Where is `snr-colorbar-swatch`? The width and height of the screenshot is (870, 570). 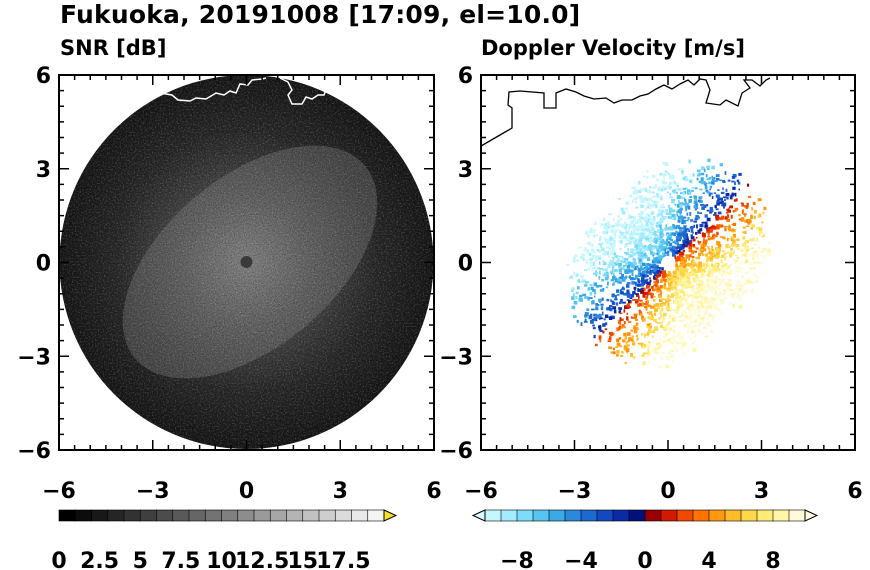 snr-colorbar-swatch is located at coordinates (360, 515).